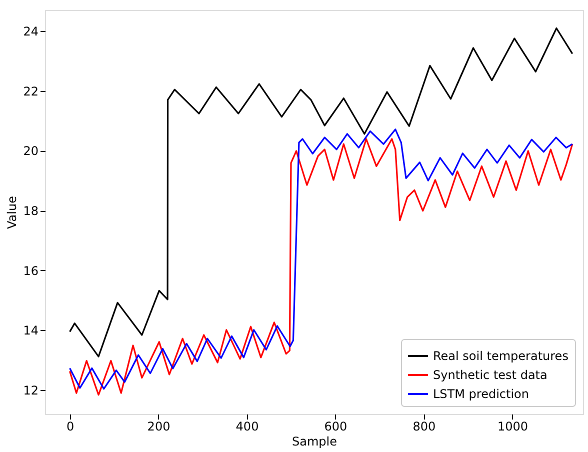 The image size is (588, 452). Describe the element at coordinates (424, 427) in the screenshot. I see `x-tick-label: 800` at that location.